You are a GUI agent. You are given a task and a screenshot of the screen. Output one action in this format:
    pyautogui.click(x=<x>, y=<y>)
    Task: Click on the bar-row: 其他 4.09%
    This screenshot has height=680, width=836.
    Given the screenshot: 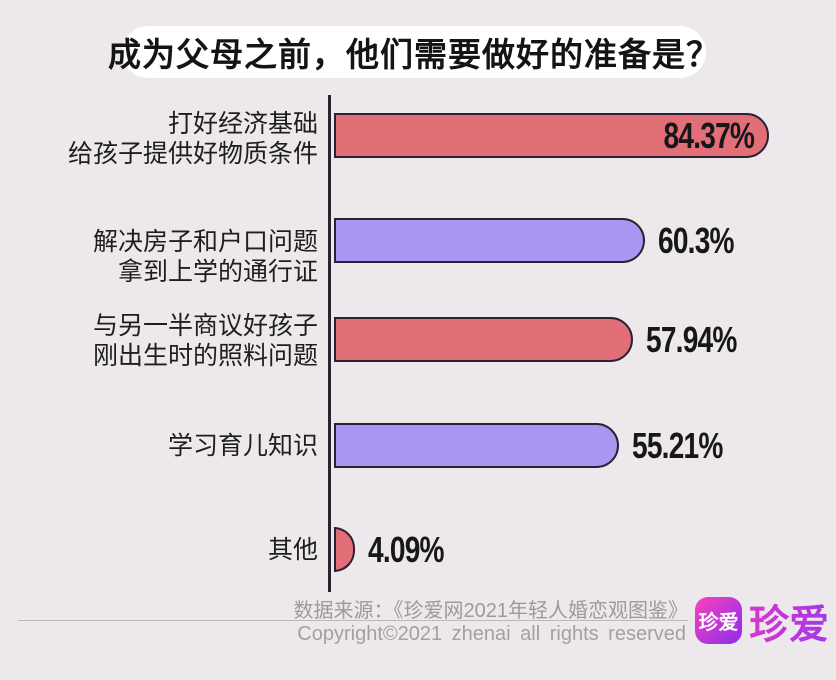 What is the action you would take?
    pyautogui.click(x=418, y=549)
    